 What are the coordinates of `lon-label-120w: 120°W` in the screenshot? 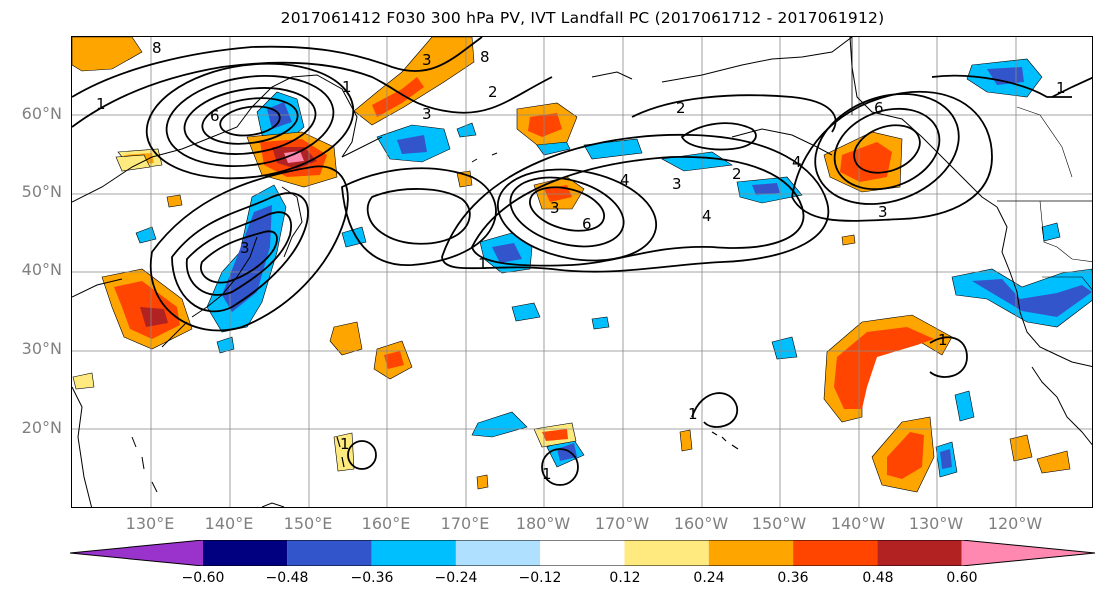 It's located at (1015, 523).